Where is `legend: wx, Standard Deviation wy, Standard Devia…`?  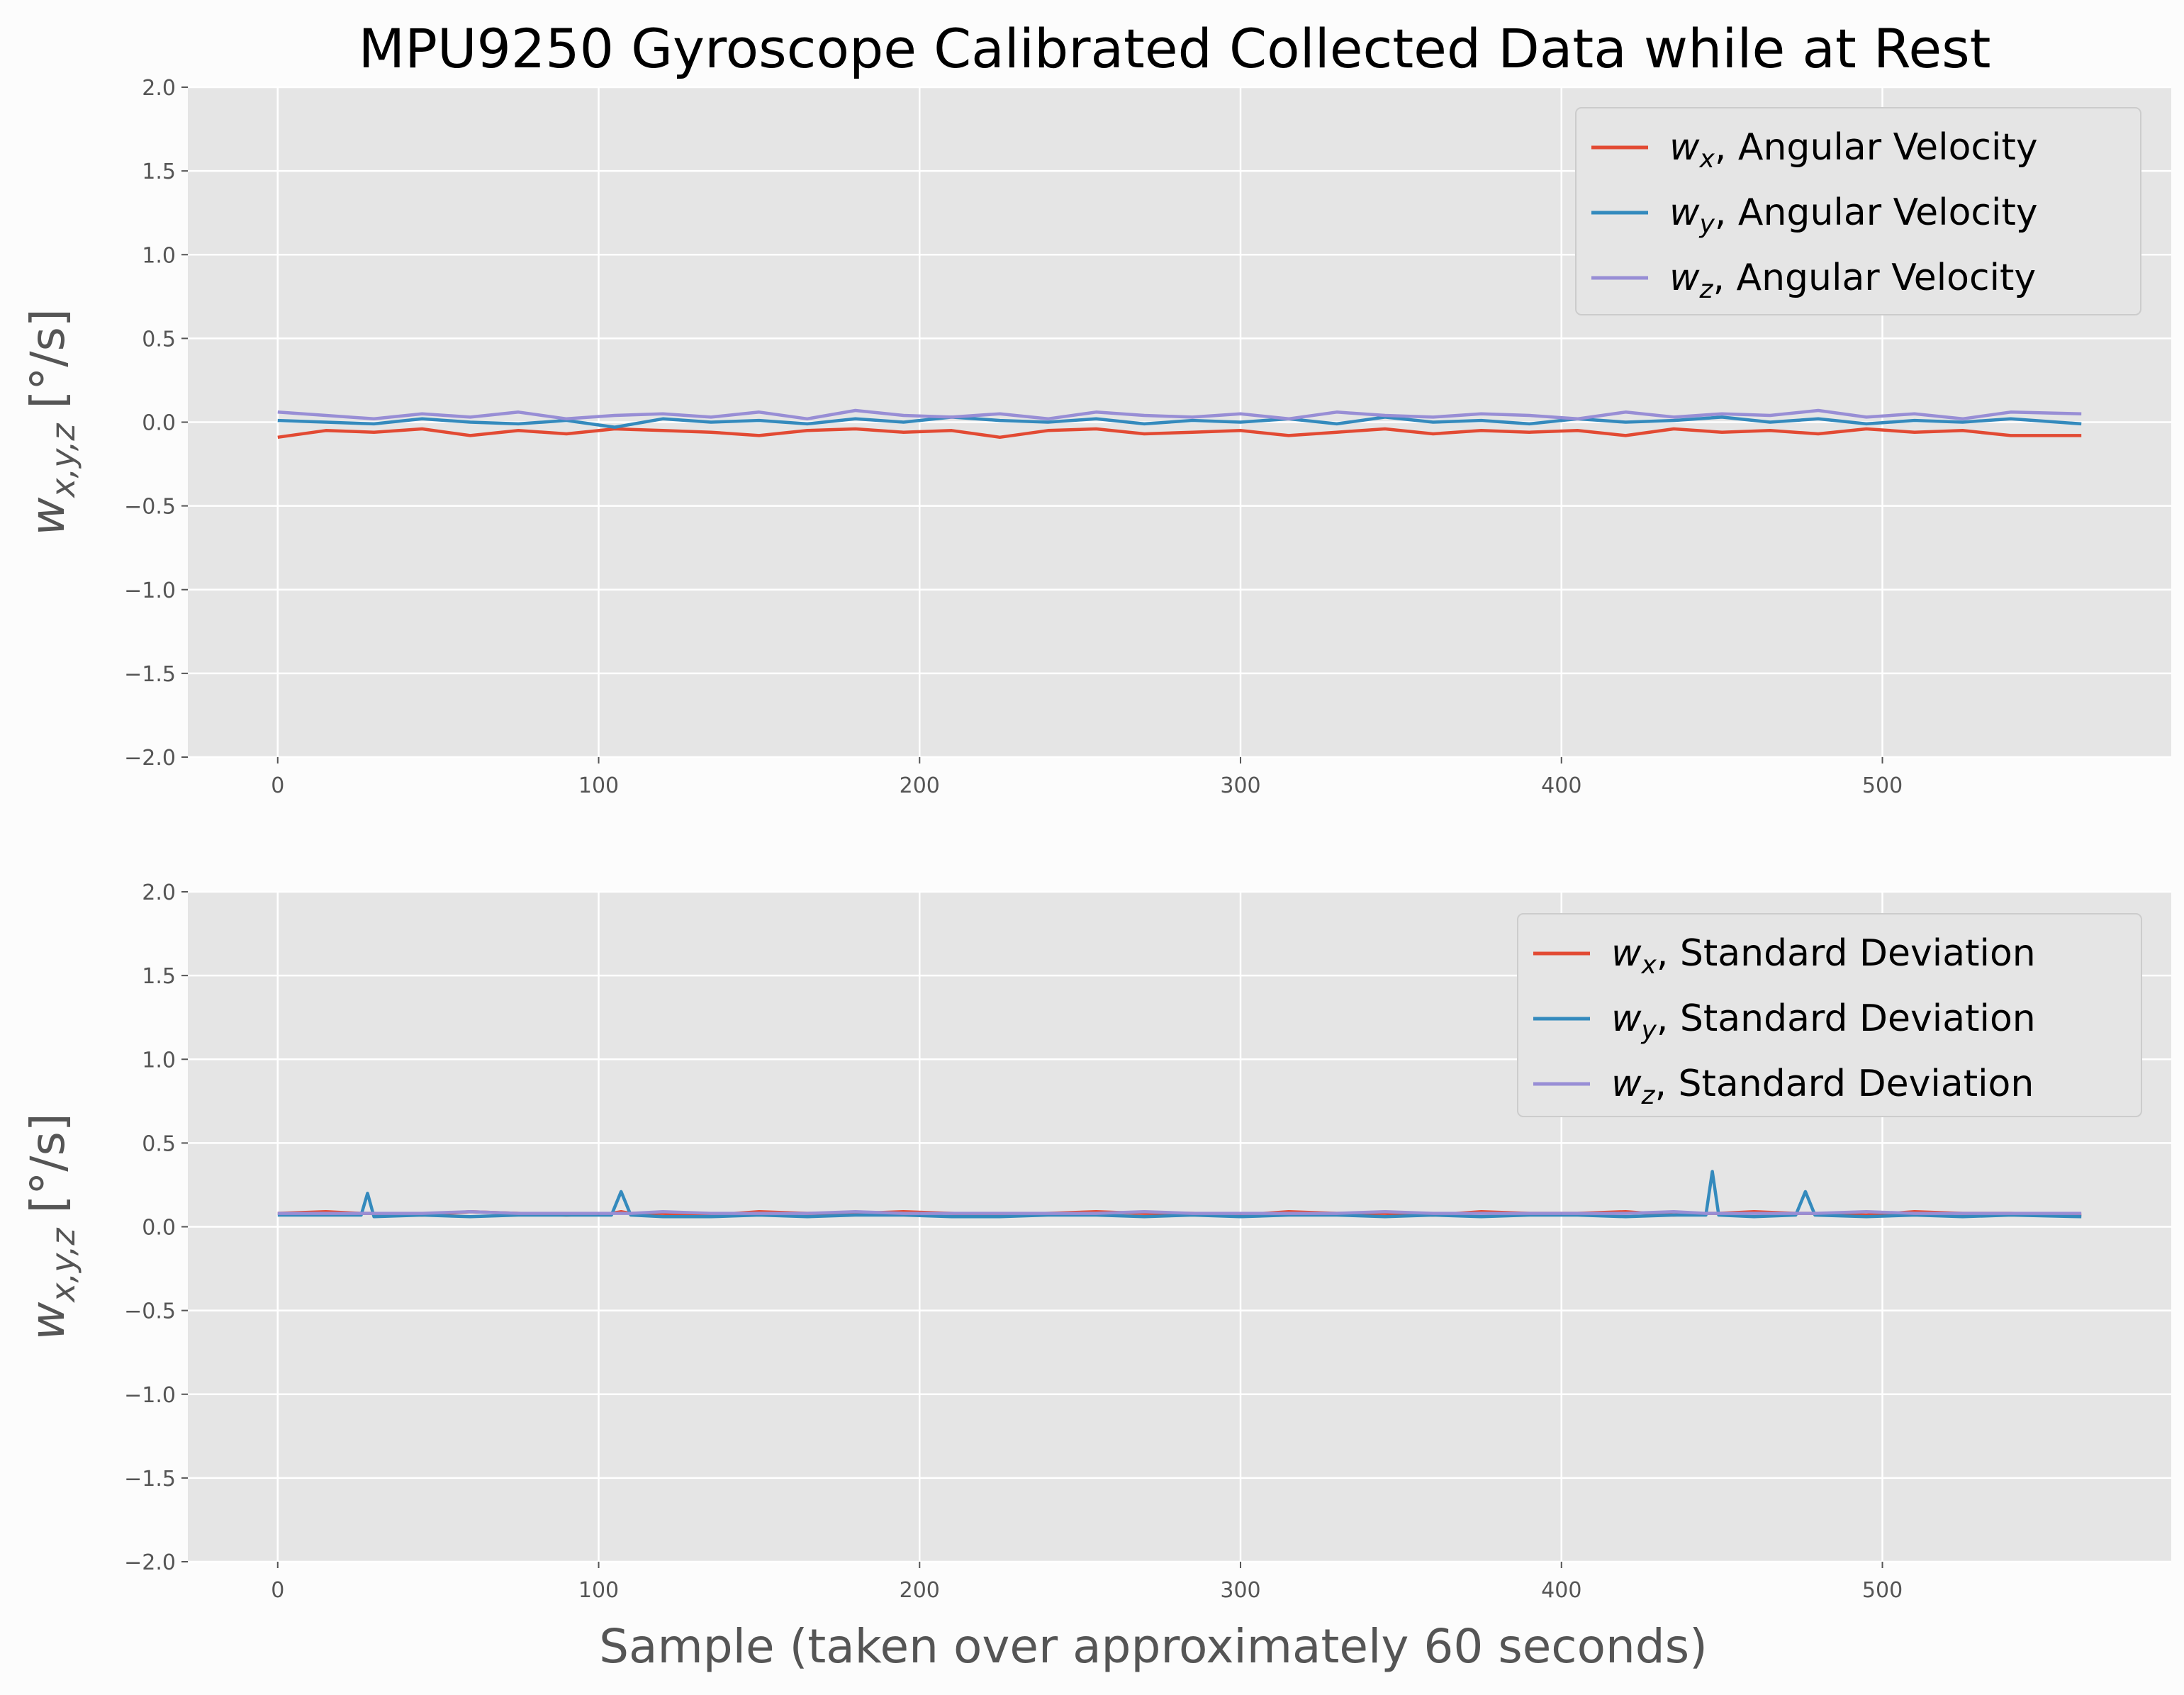
legend: wx, Standard Deviation wy, Standard Devia… is located at coordinates (1829, 1015).